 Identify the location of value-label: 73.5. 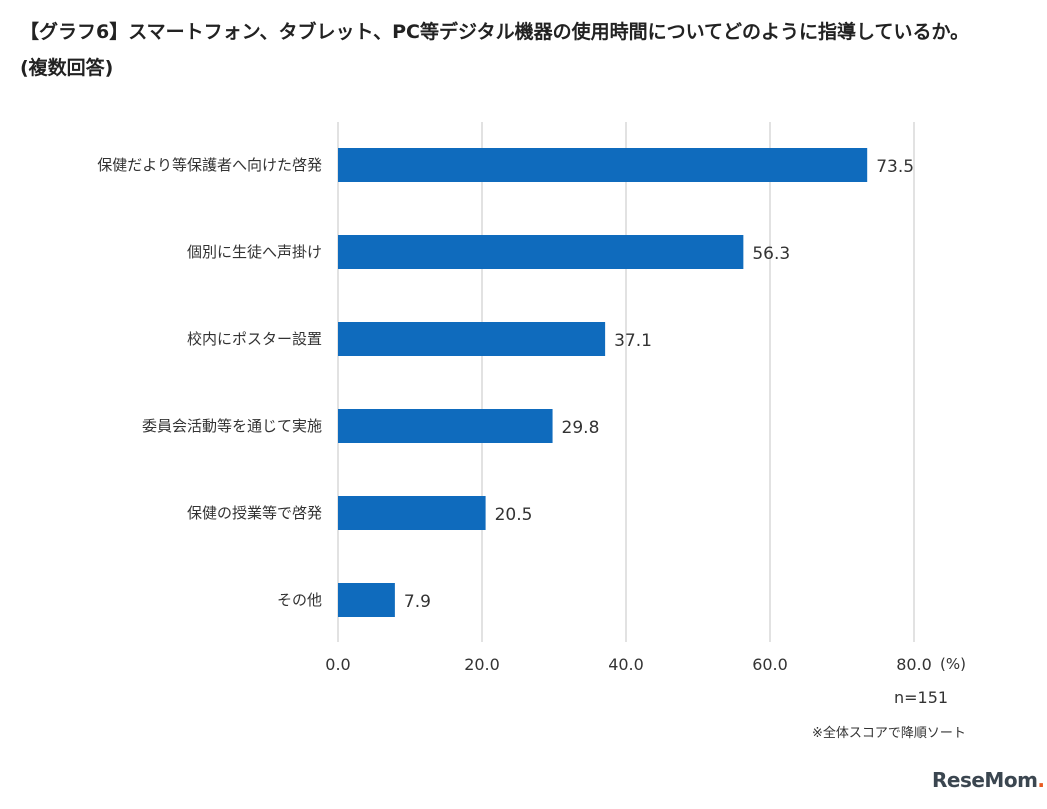
(895, 167).